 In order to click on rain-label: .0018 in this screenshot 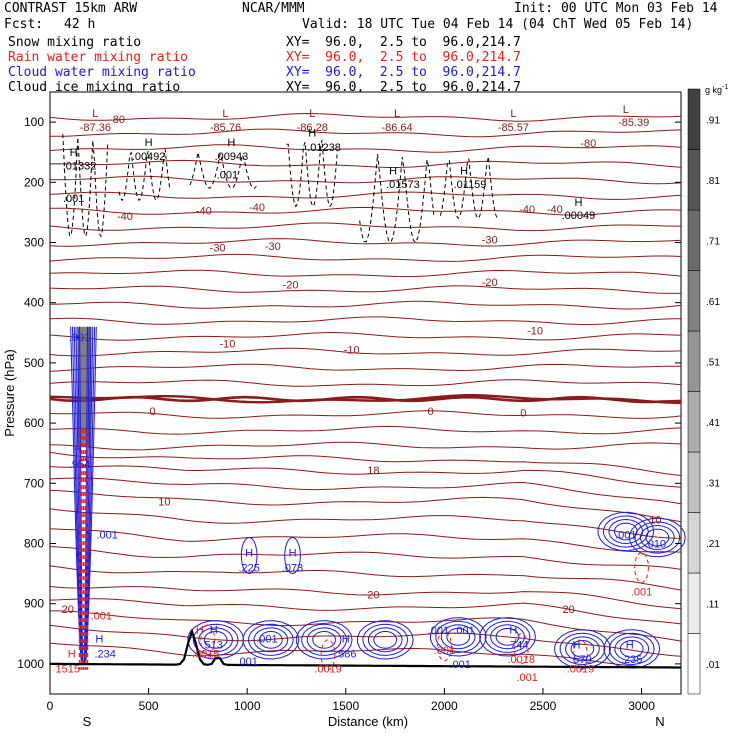, I will do `click(522, 660)`.